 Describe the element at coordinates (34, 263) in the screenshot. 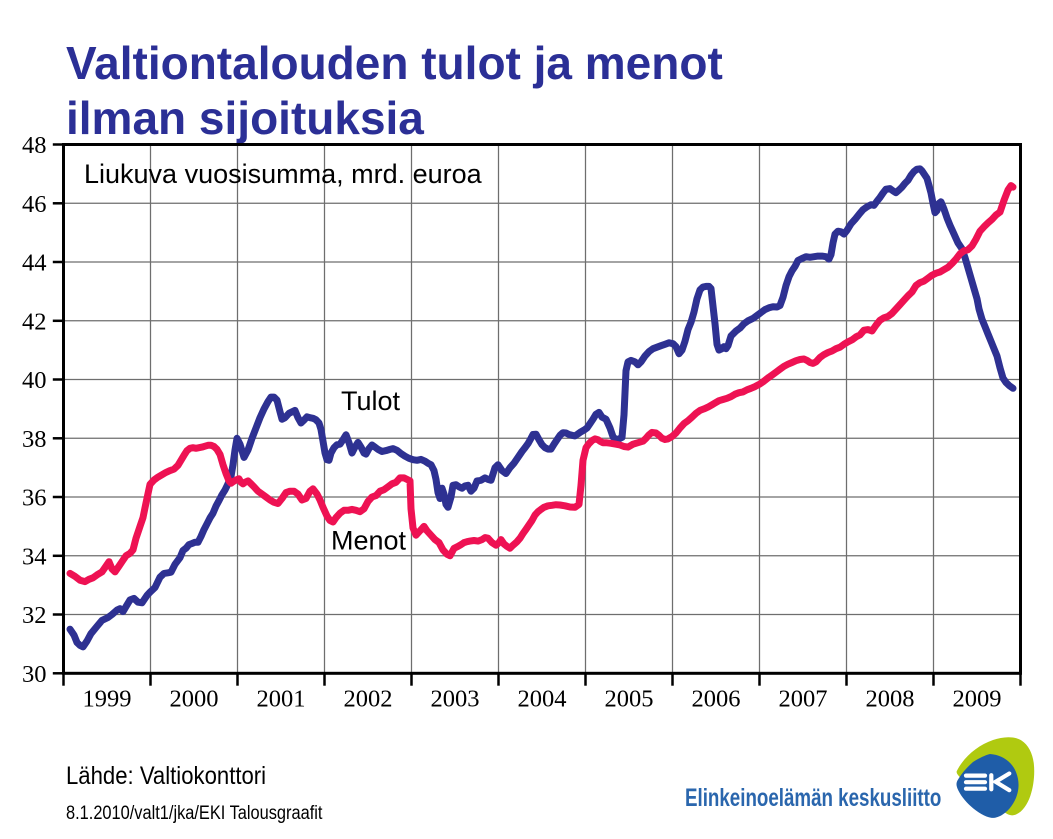

I see `svg-text: 44` at that location.